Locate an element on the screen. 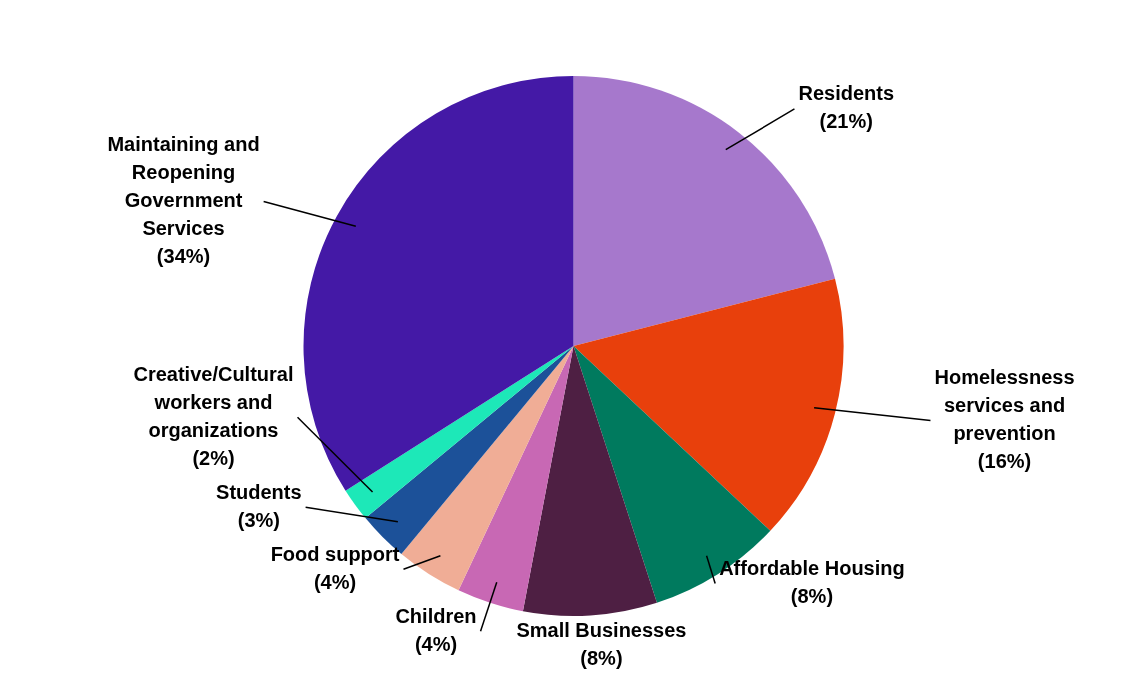 The width and height of the screenshot is (1129, 685). data-label: (34%) is located at coordinates (183, 255).